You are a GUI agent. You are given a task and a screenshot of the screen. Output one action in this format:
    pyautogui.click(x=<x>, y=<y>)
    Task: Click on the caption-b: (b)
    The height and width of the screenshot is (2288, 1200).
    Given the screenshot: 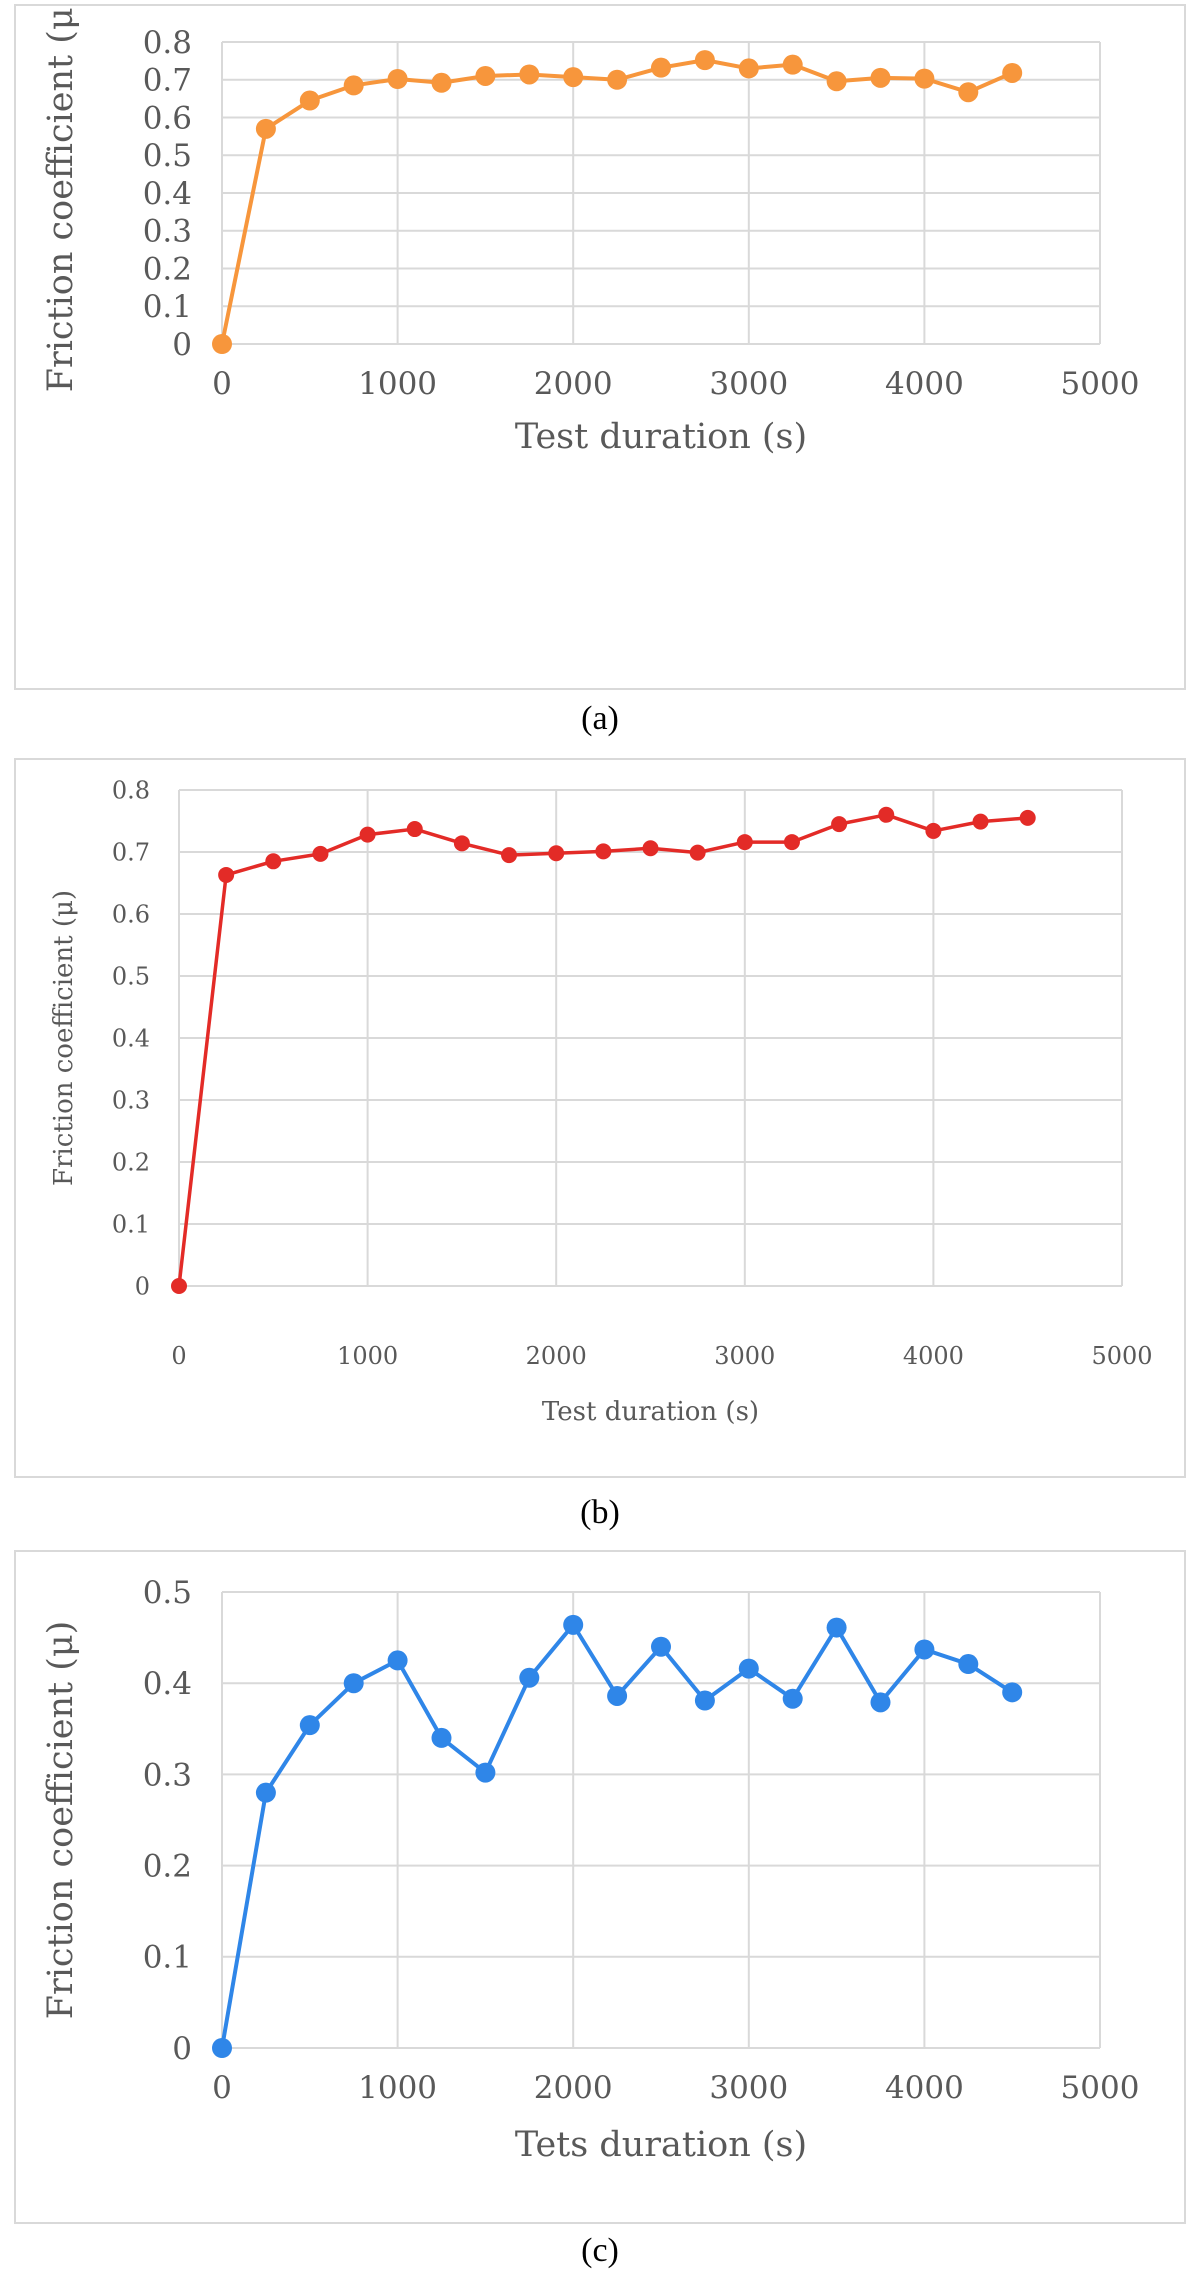 What is the action you would take?
    pyautogui.click(x=600, y=1512)
    